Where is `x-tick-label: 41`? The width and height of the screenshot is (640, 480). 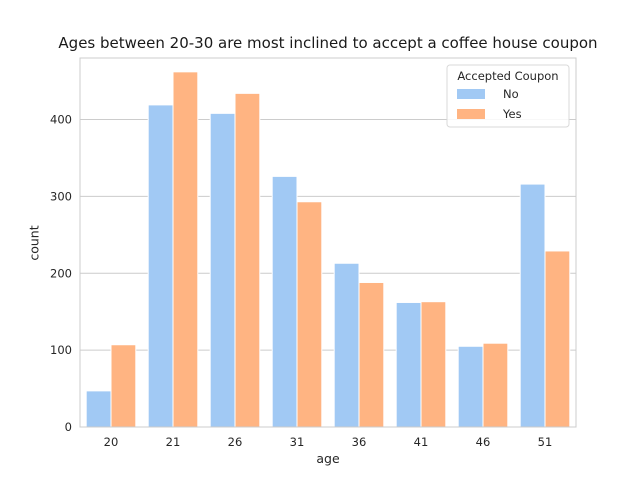 x-tick-label: 41 is located at coordinates (421, 442).